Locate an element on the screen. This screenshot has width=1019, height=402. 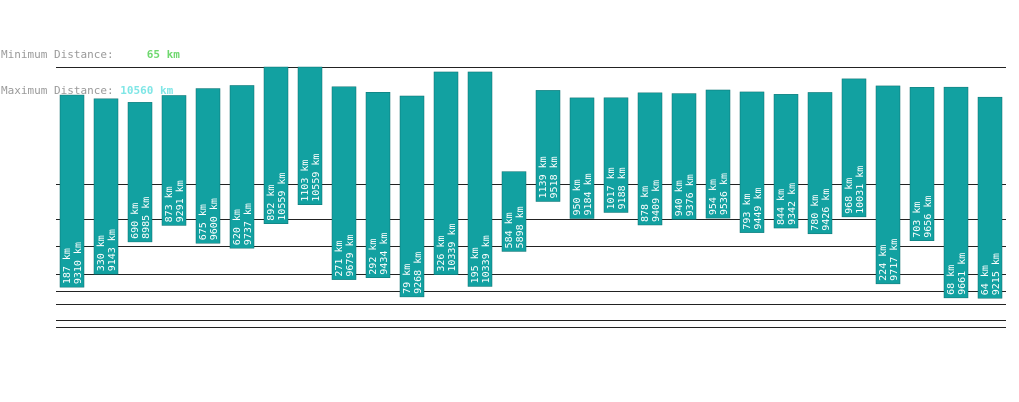
bar-1: 187 km 9310 km is located at coordinates (72, 191).